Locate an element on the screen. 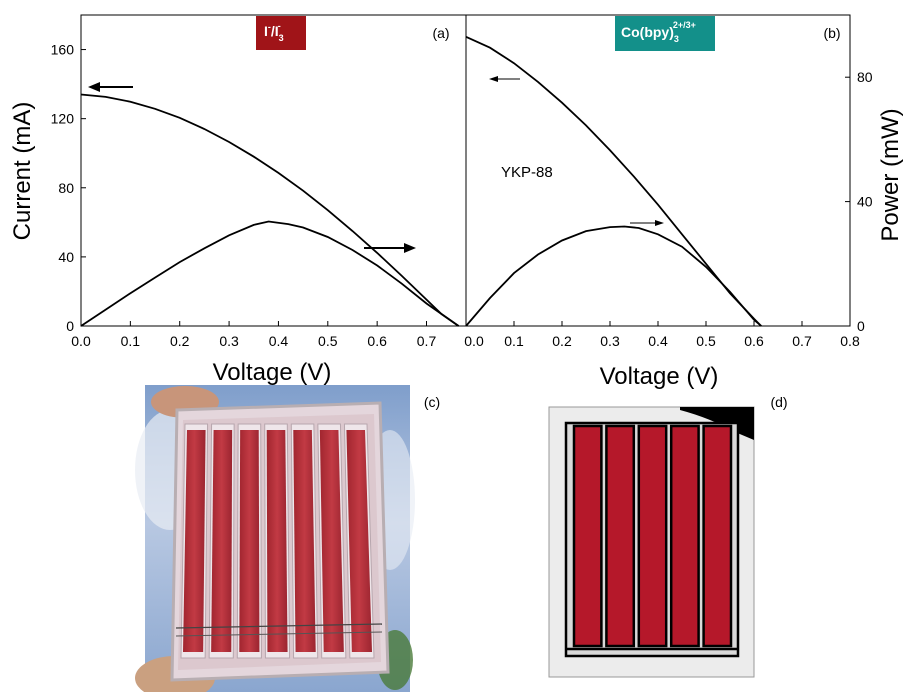  y-ticks-b: 0 40 80 is located at coordinates (859, 201).